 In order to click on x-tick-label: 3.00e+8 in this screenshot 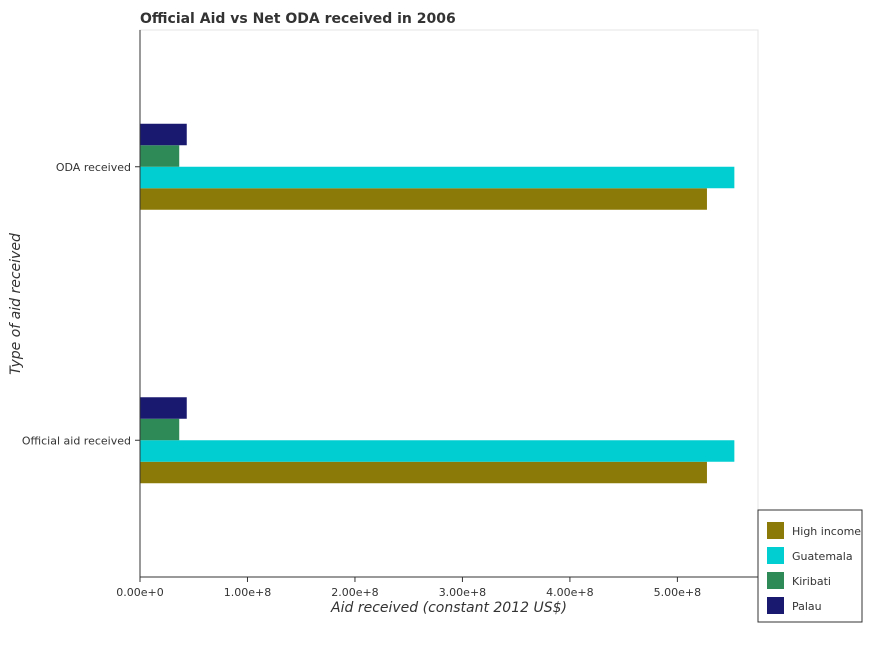, I will do `click(462, 592)`.